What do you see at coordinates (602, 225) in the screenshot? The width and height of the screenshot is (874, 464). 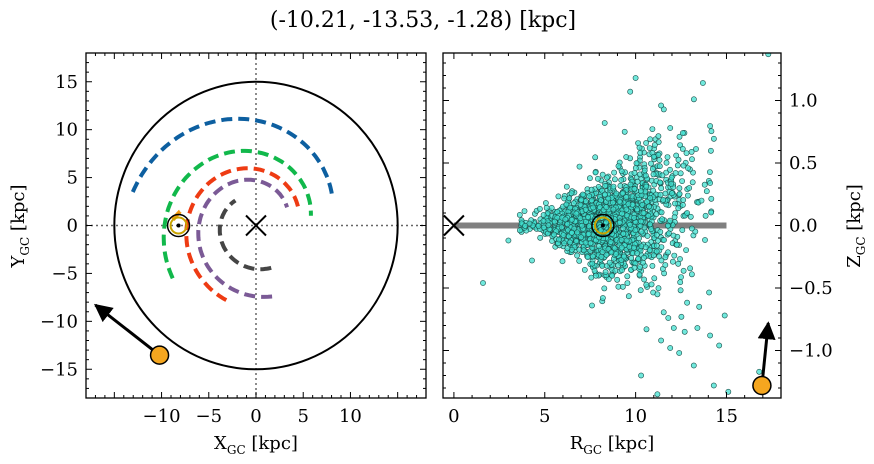 I see `rz-sun-center-dot` at bounding box center [602, 225].